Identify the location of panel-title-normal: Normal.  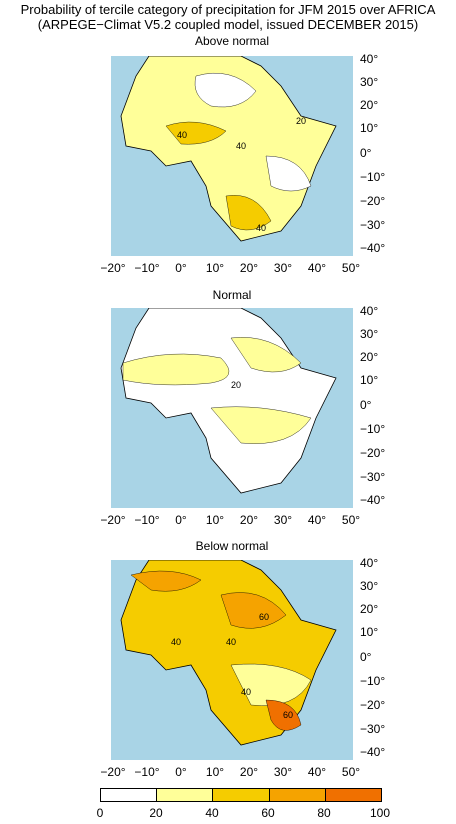
(232, 295).